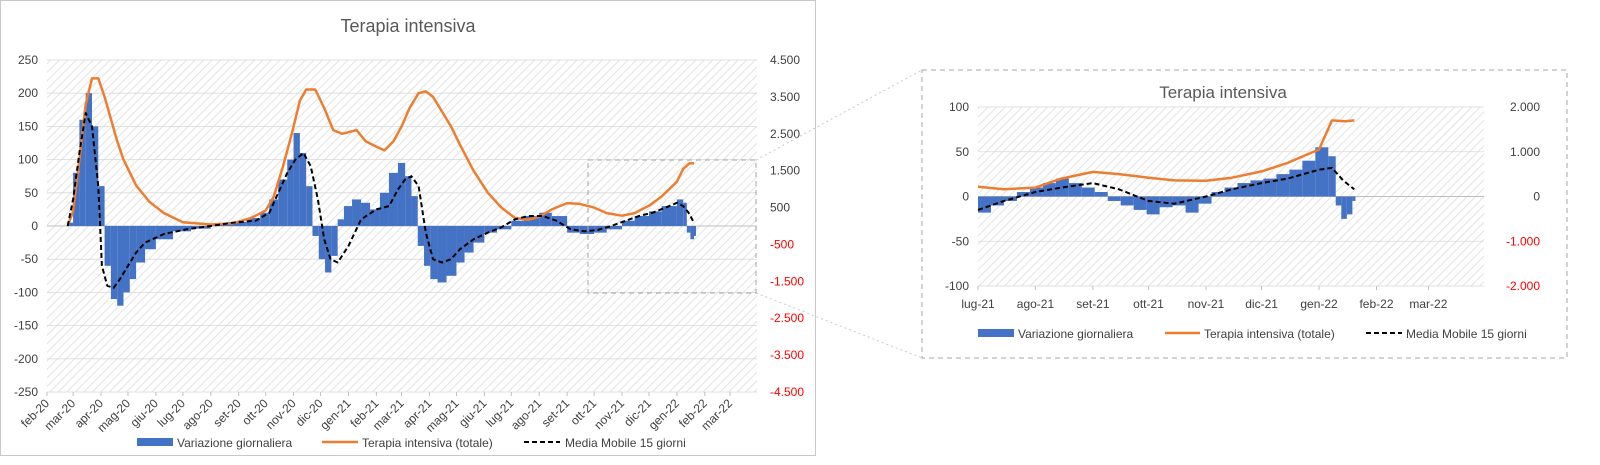 This screenshot has height=465, width=1600. Describe the element at coordinates (1428, 304) in the screenshot. I see `zoom-x-tick-label: mar-22` at that location.